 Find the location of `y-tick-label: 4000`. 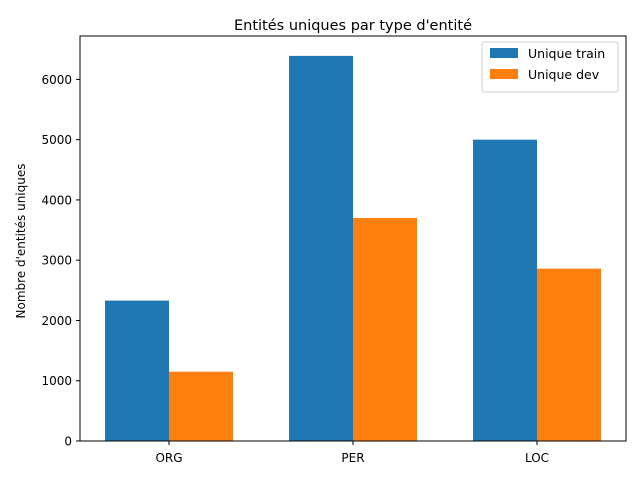

y-tick-label: 4000 is located at coordinates (56, 200).